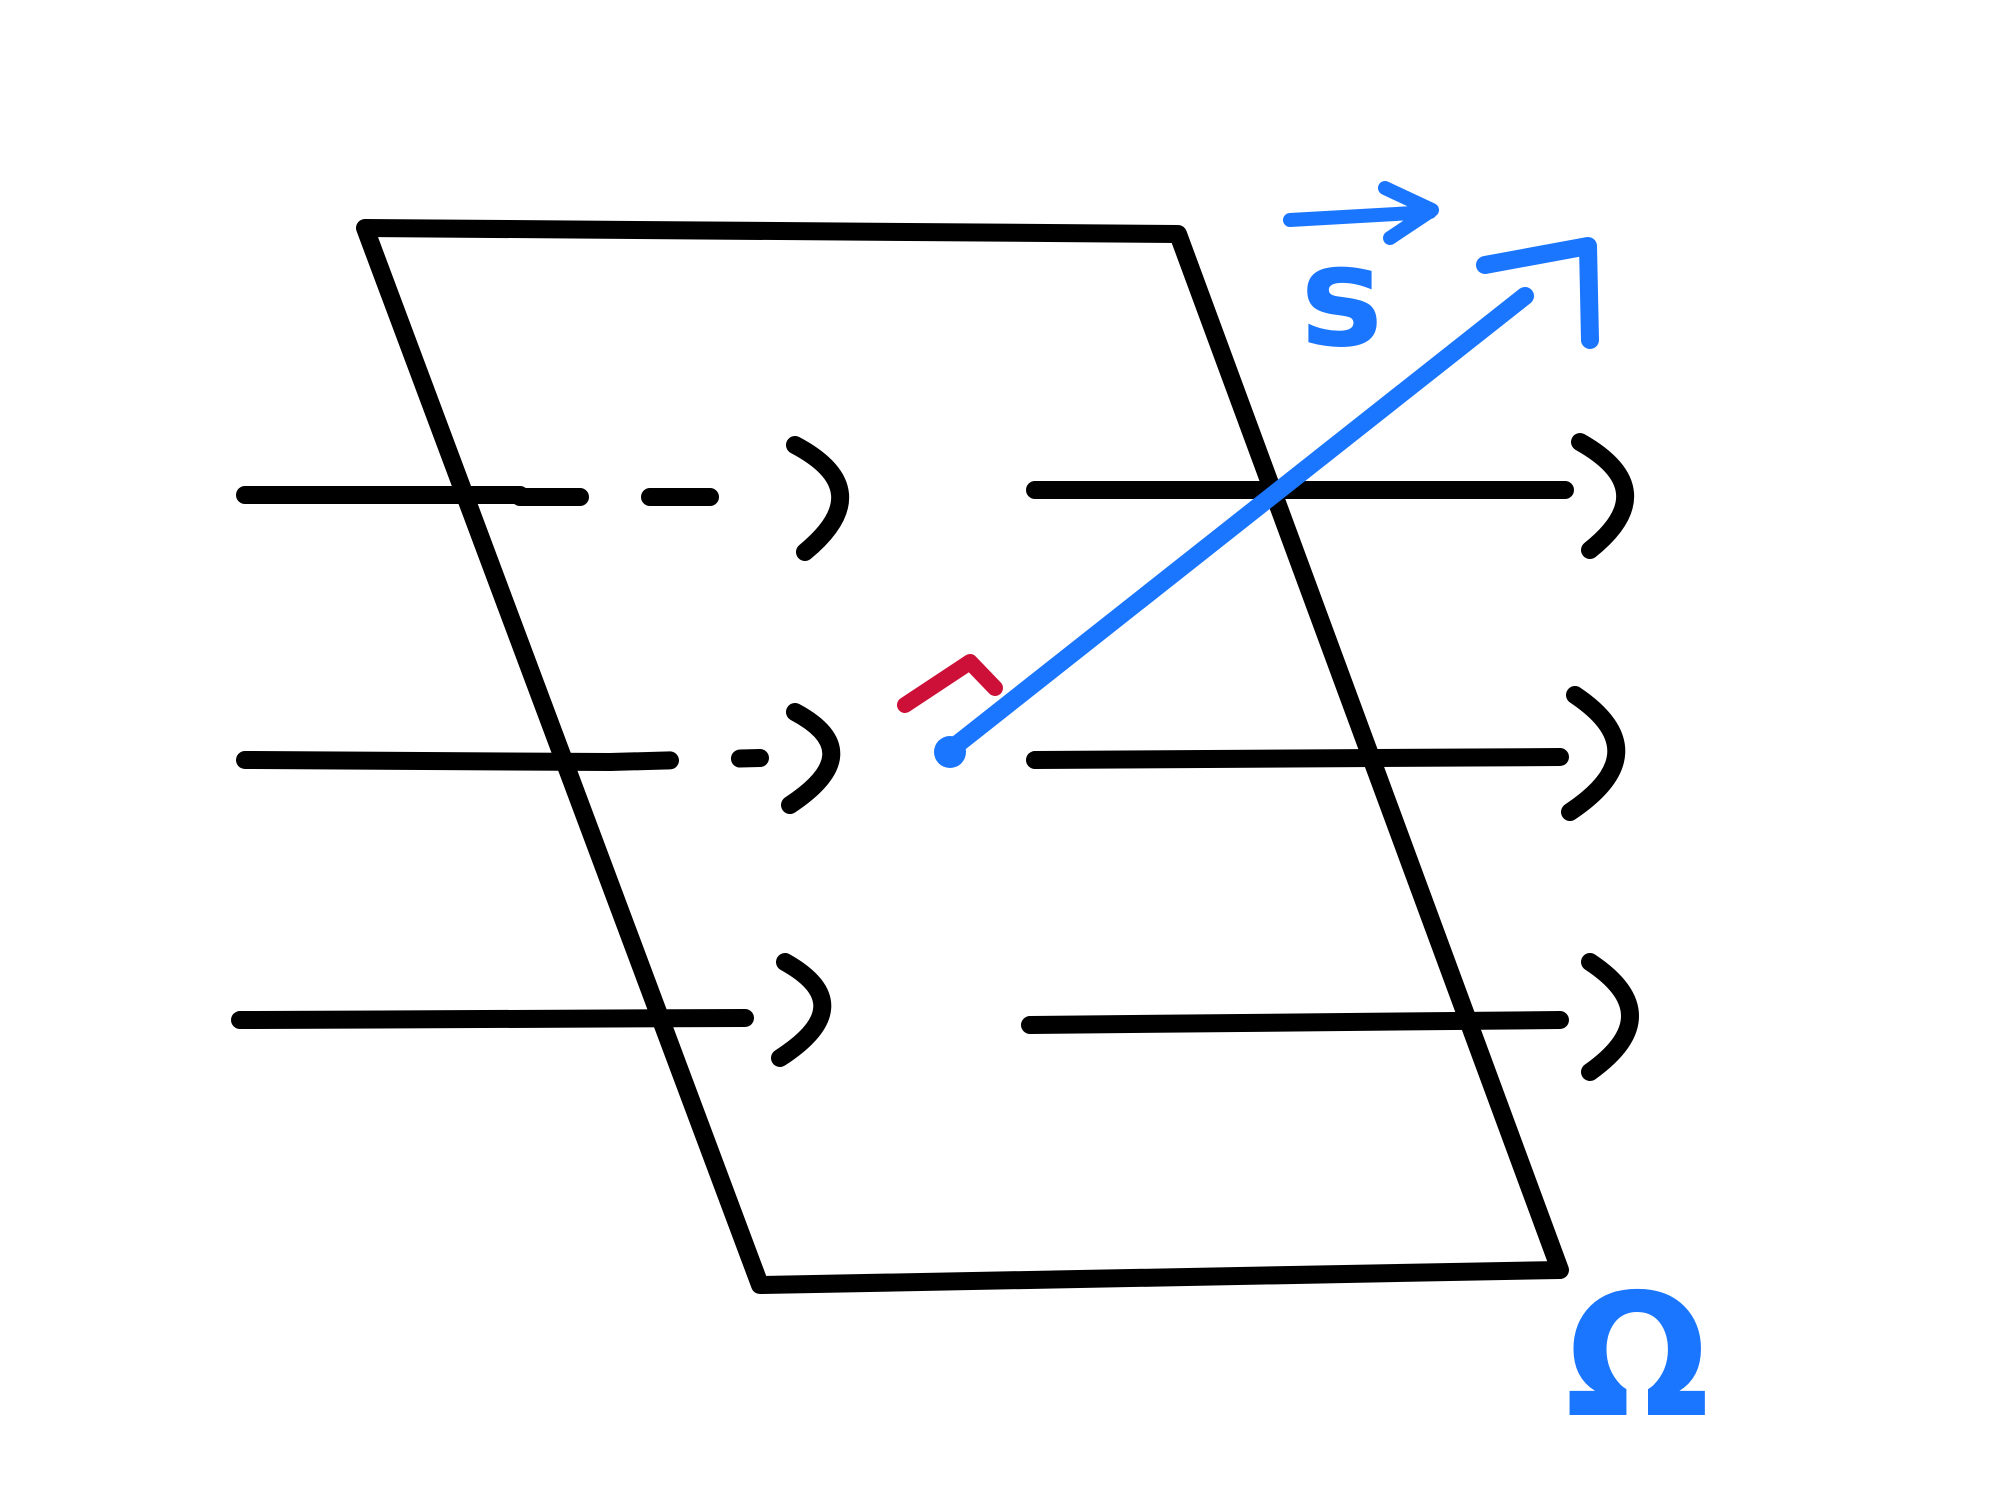  What do you see at coordinates (818, 498) in the screenshot?
I see `field-line-1-left-arrowhead` at bounding box center [818, 498].